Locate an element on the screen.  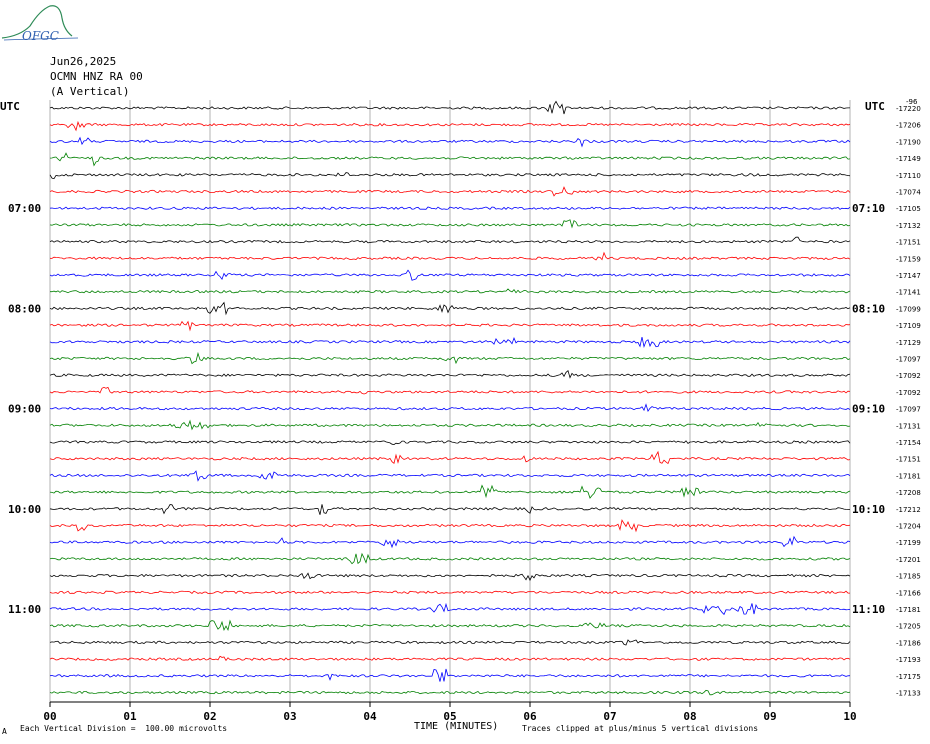
right-top-label: -96 is located at coordinates (912, 102).